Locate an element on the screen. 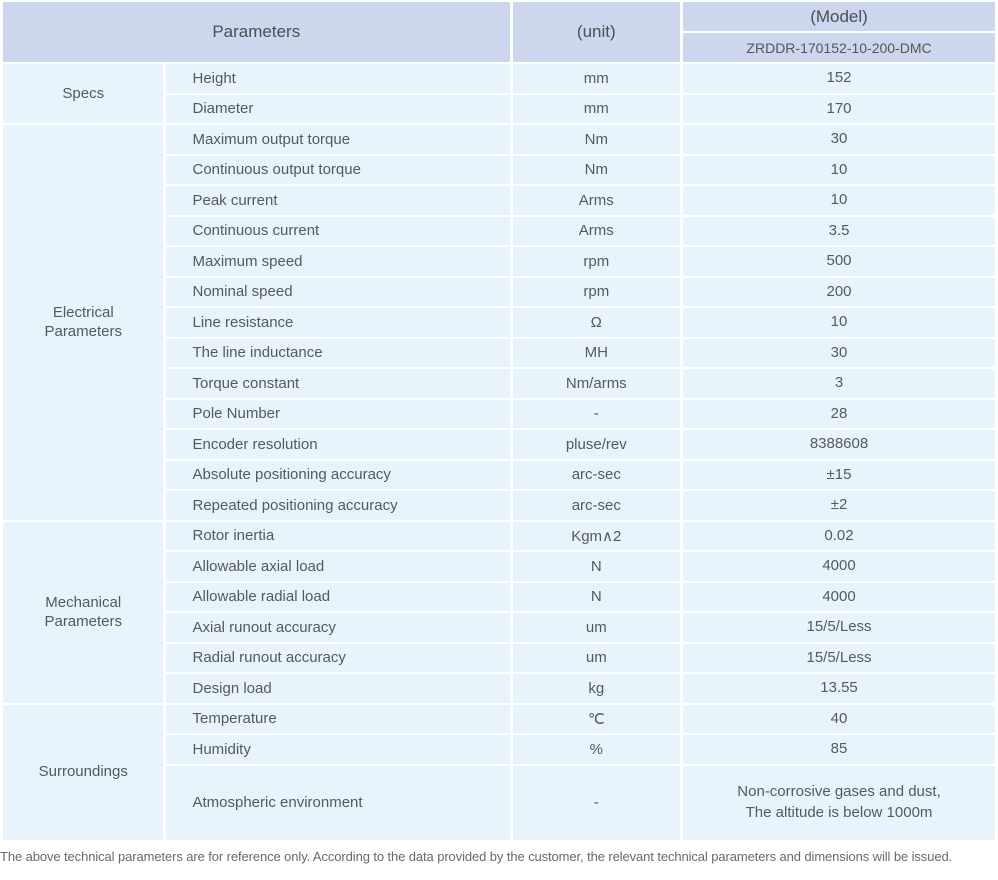  header-model: (Model) is located at coordinates (839, 16).